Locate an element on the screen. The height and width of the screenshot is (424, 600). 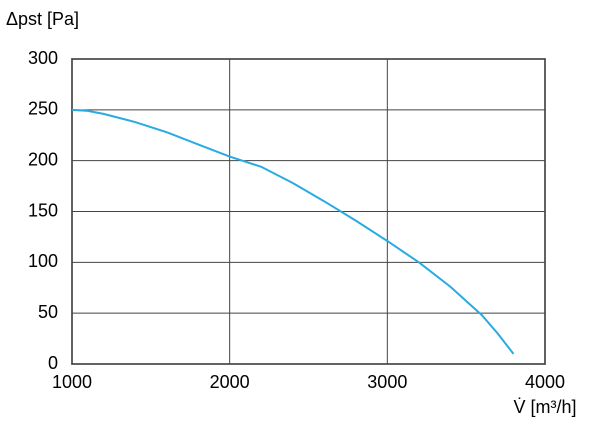
y-tick-label: 250 is located at coordinates (43, 109).